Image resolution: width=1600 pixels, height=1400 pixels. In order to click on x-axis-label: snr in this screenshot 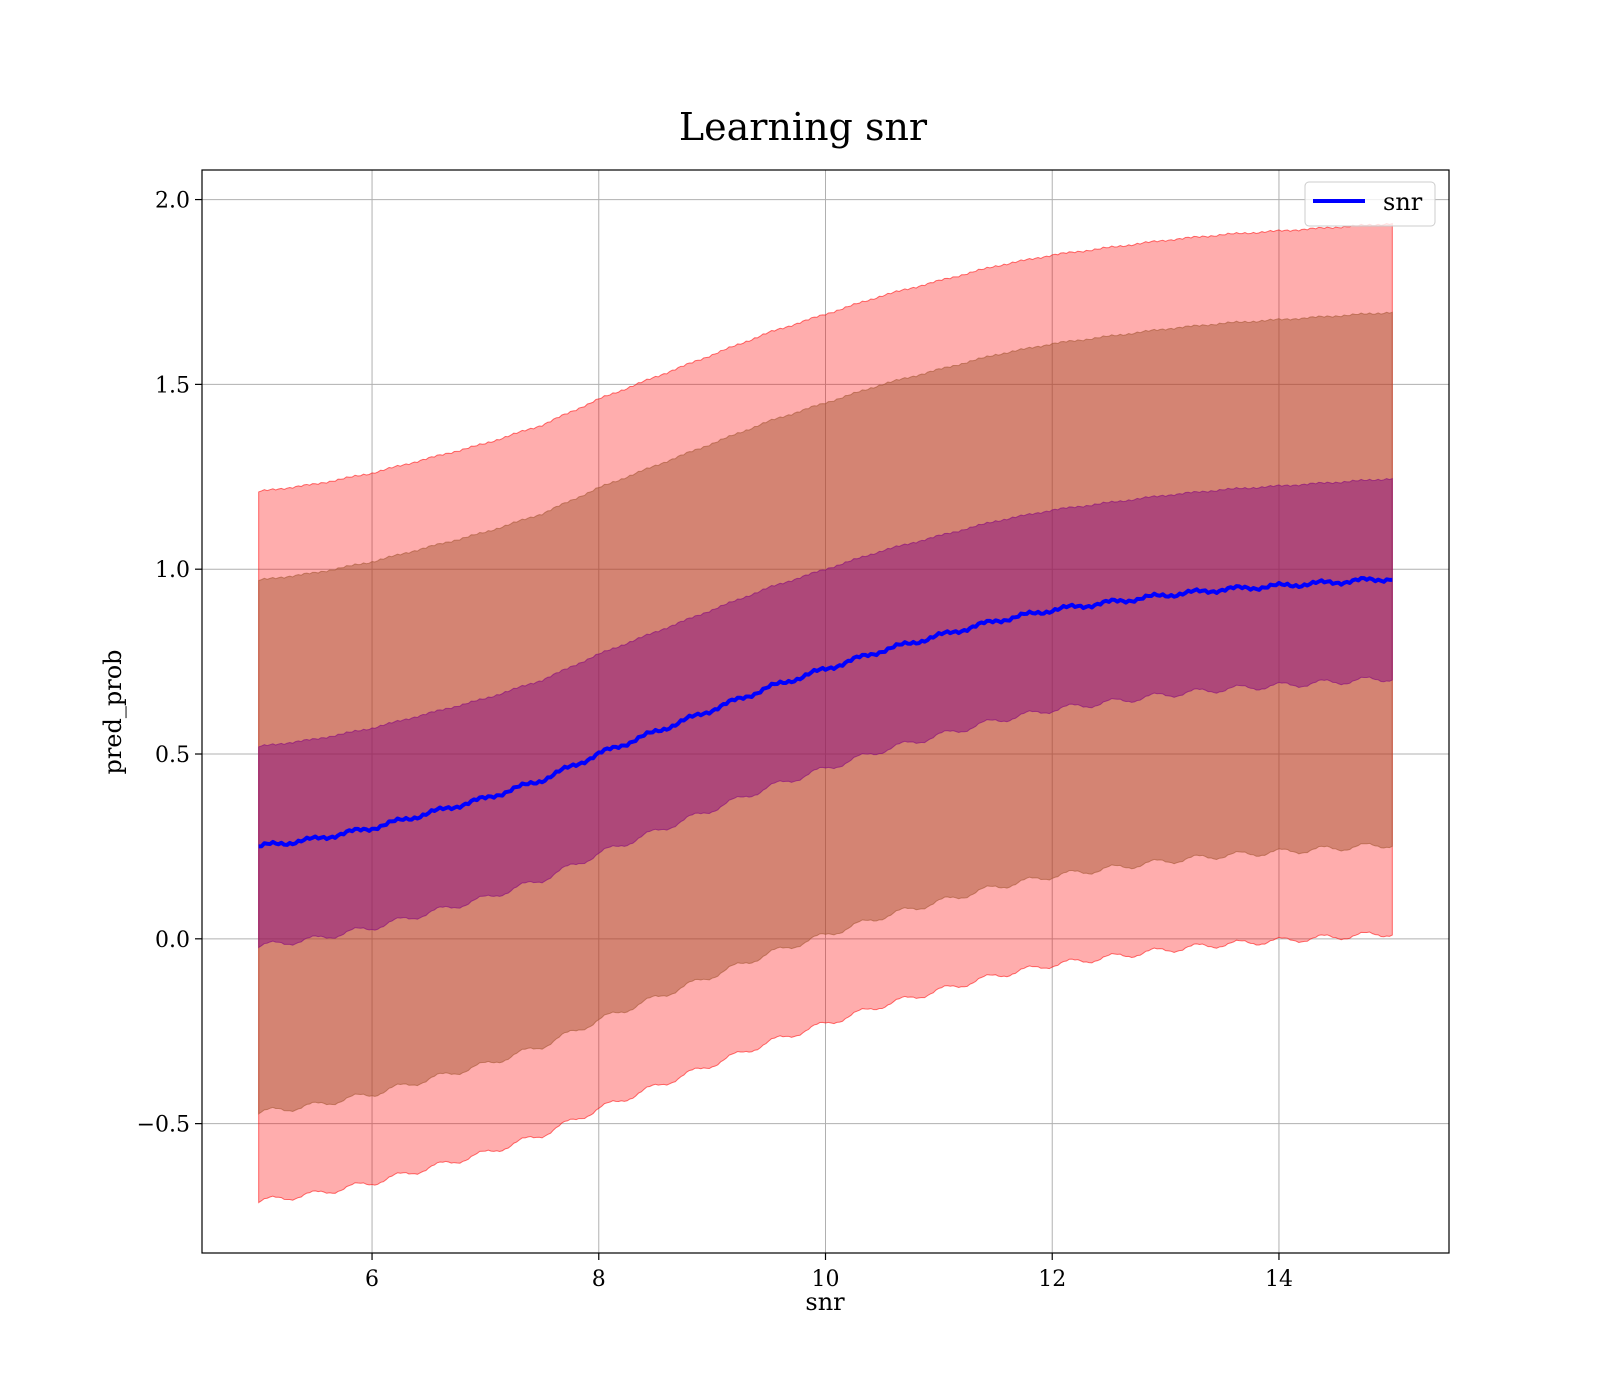, I will do `click(825, 1302)`.